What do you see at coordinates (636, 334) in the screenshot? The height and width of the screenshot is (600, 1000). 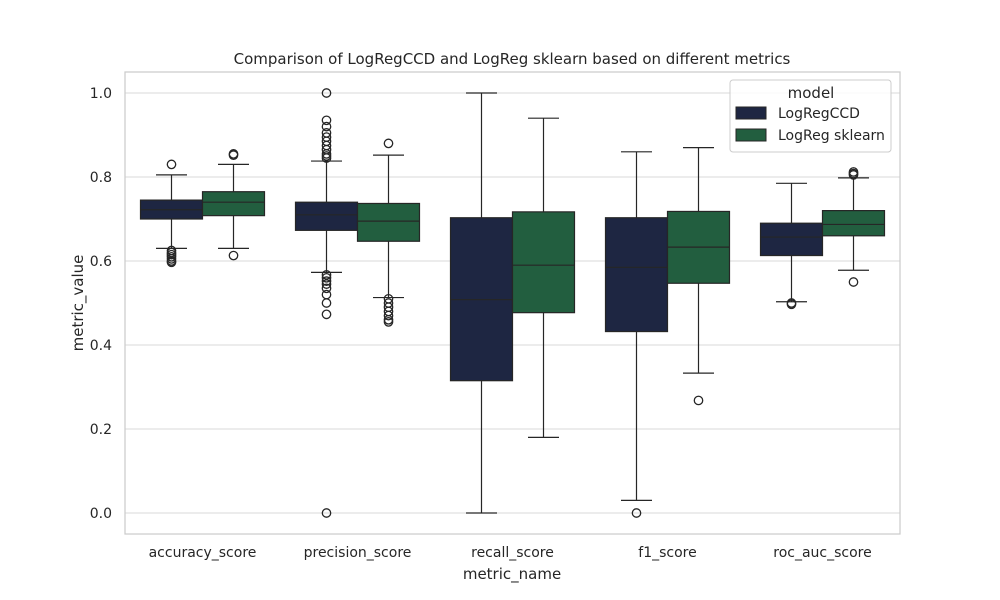 I see `box-logregccd-f1_score` at bounding box center [636, 334].